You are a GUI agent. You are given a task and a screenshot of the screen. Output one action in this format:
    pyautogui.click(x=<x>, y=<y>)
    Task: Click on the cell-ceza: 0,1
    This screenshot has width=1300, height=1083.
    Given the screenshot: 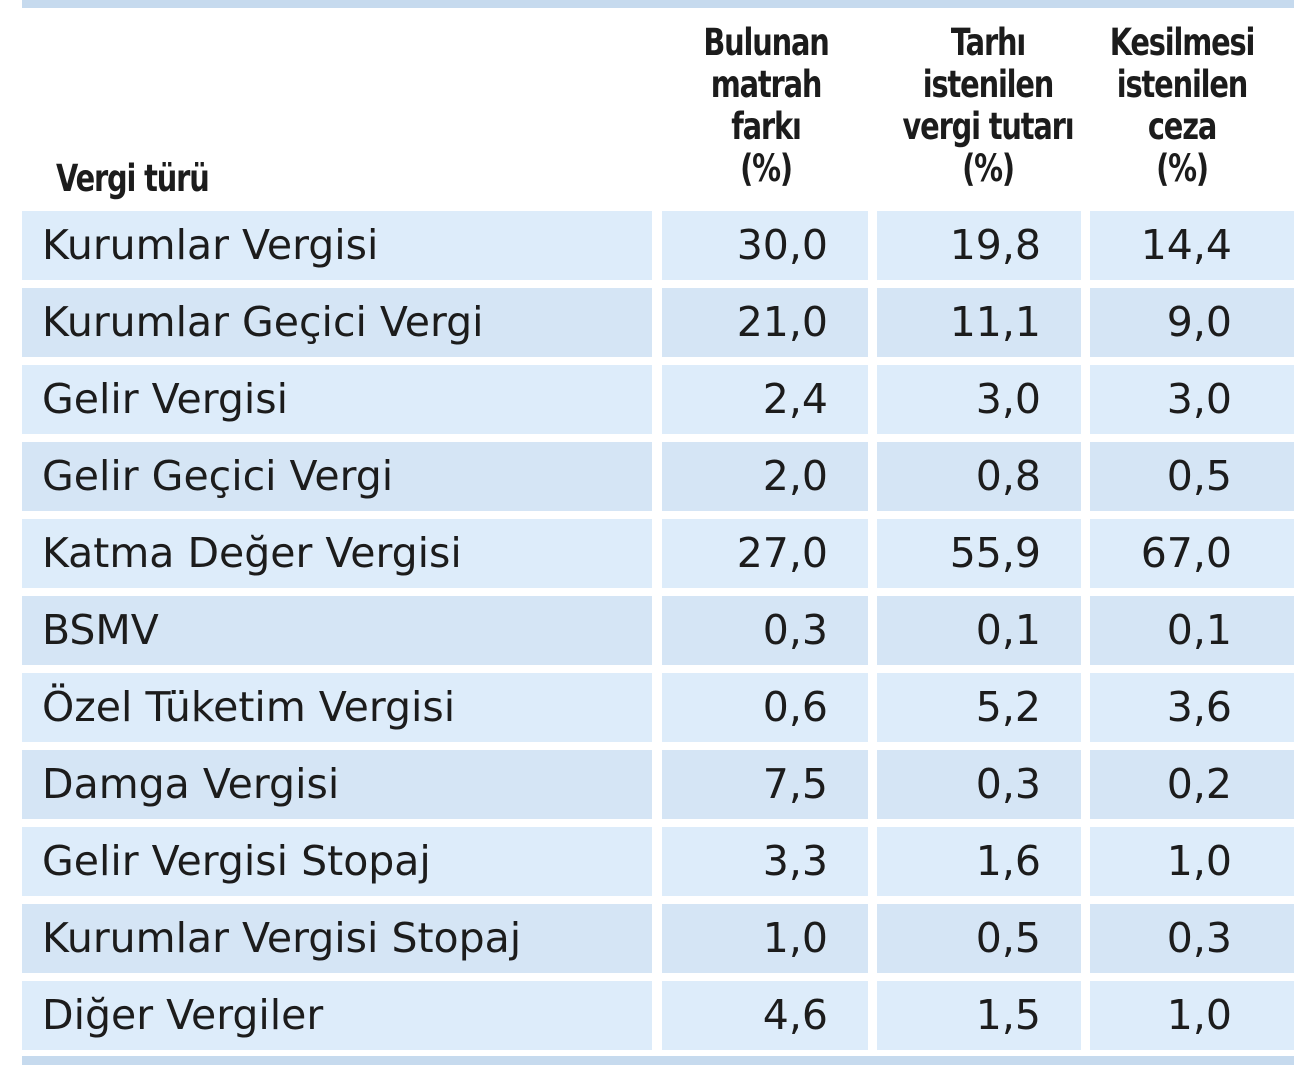 What is the action you would take?
    pyautogui.click(x=1192, y=630)
    